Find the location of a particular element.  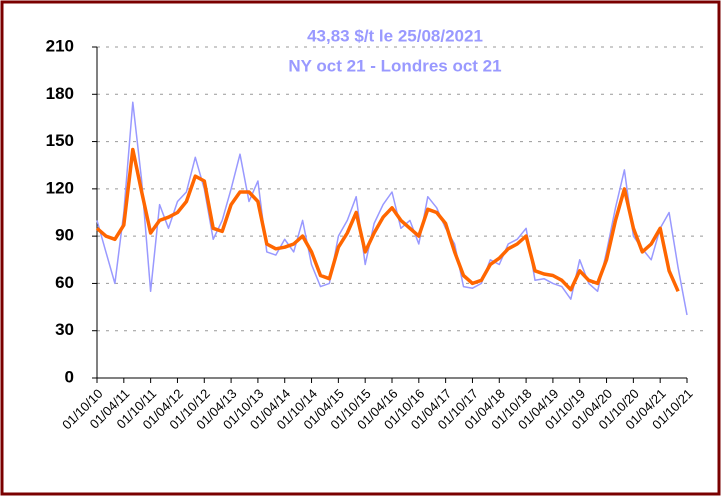

y-tick-label: 120 is located at coordinates (60, 187).